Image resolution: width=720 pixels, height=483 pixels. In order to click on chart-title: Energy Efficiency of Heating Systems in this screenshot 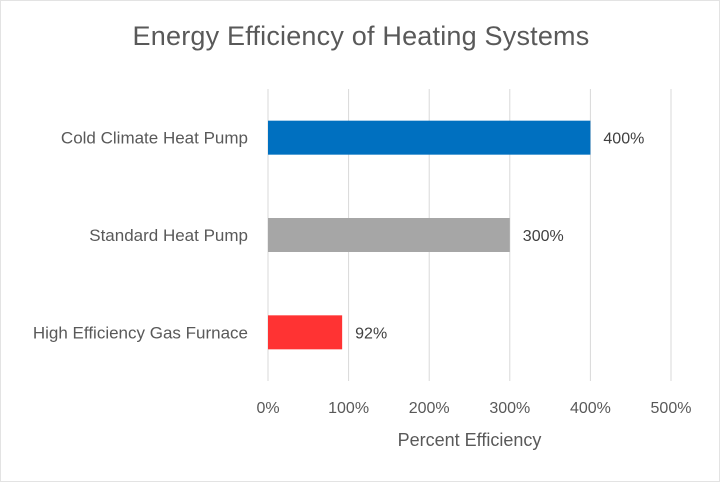, I will do `click(361, 36)`.